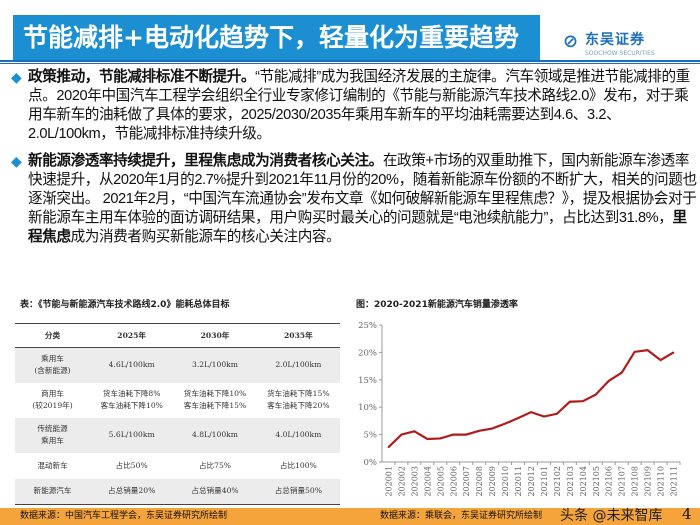 This screenshot has width=700, height=525. What do you see at coordinates (52, 365) in the screenshot?
I see `table-cell: 乘用车 (含新能源)` at bounding box center [52, 365].